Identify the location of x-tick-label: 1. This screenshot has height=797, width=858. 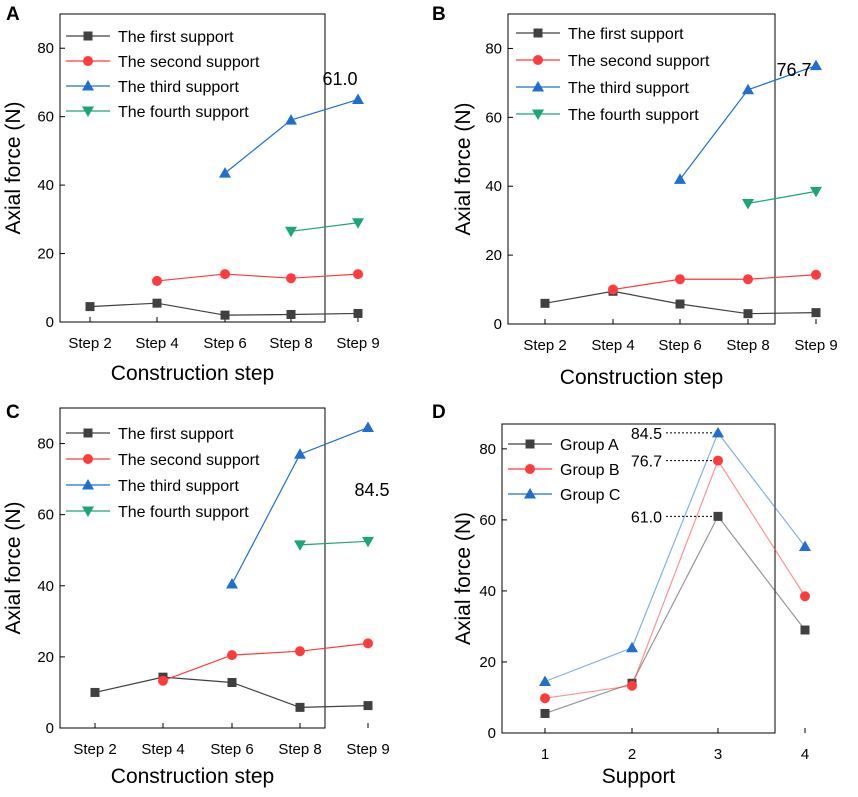
(545, 754).